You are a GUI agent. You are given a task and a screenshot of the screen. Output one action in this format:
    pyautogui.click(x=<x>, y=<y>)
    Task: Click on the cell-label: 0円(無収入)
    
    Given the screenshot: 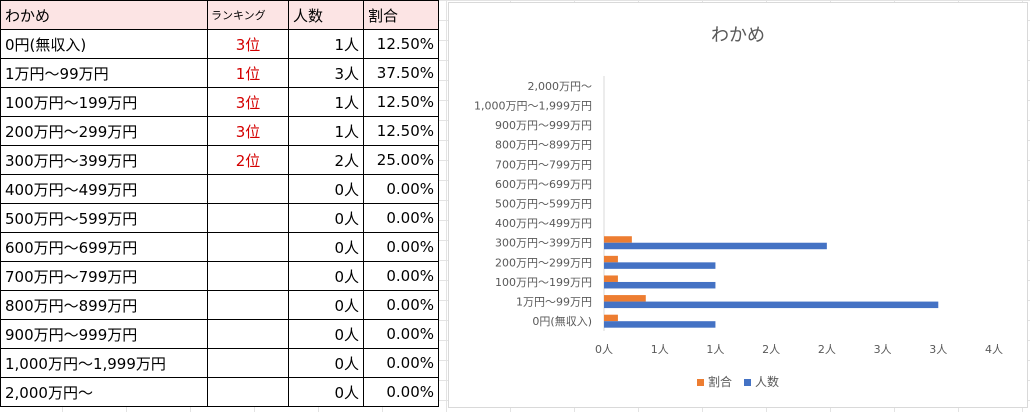 What is the action you would take?
    pyautogui.click(x=104, y=44)
    